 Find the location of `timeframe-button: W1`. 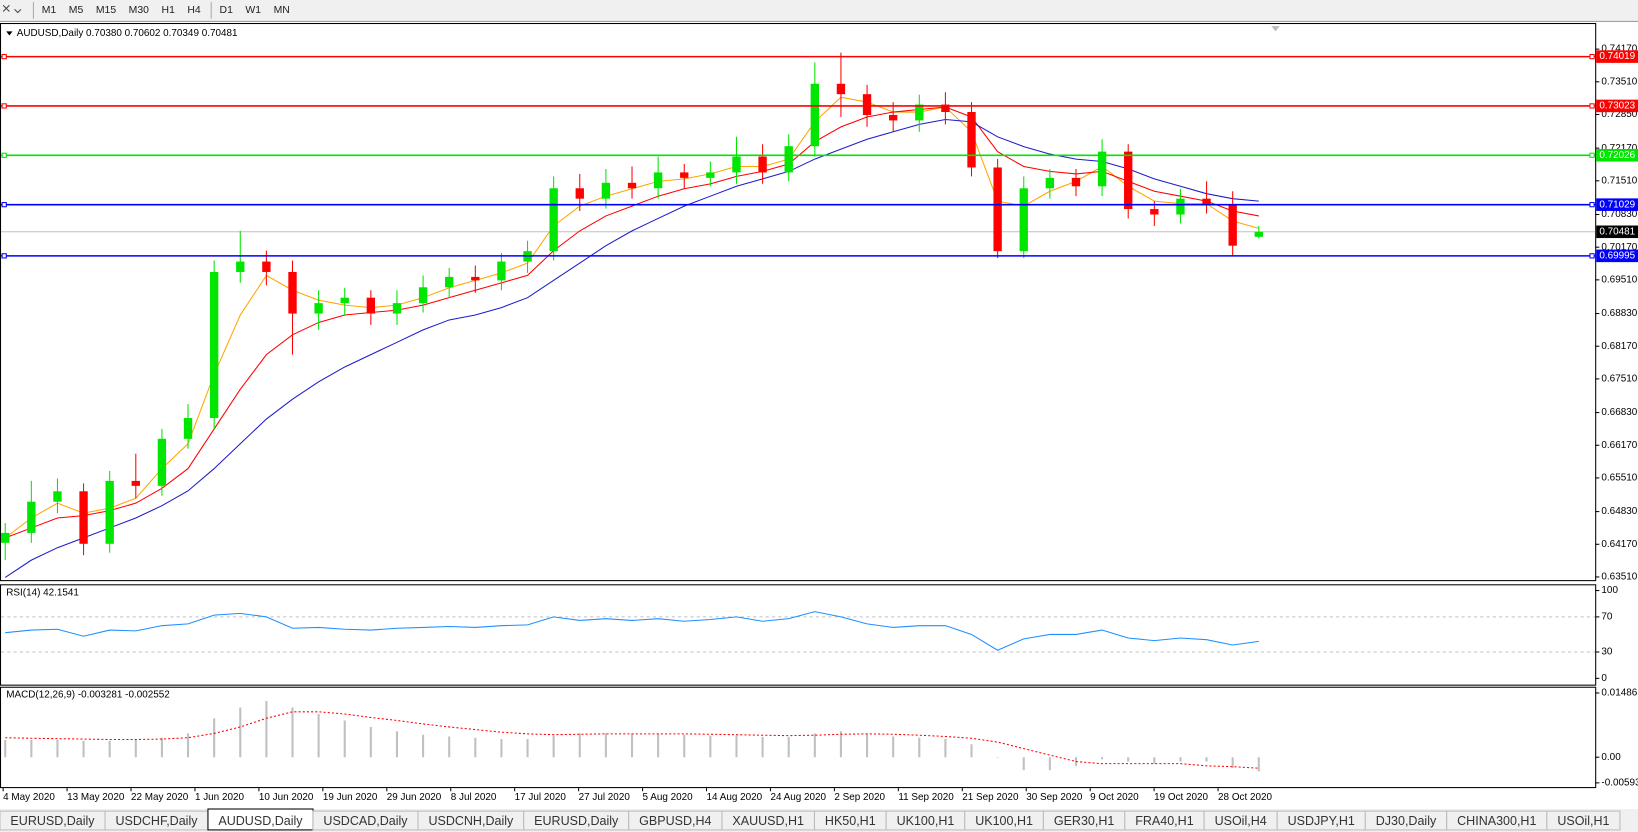

timeframe-button: W1 is located at coordinates (253, 10).